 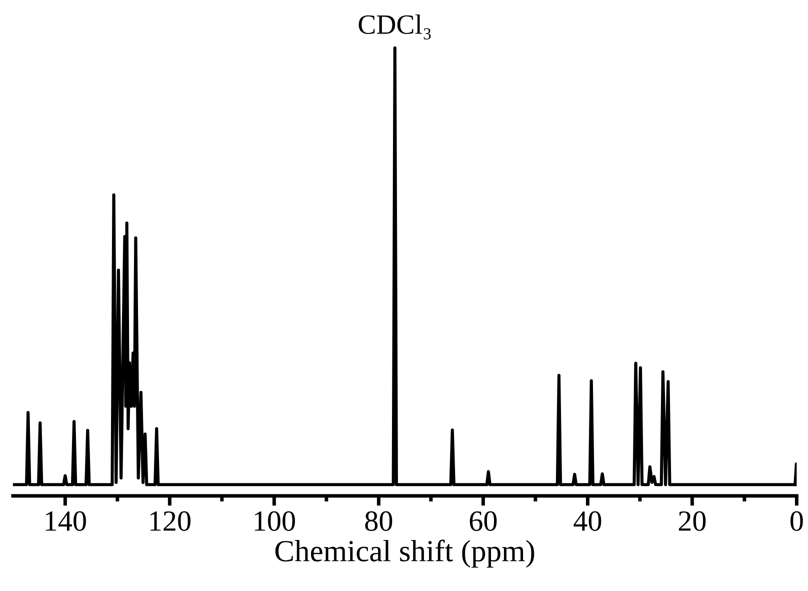 What do you see at coordinates (796, 521) in the screenshot?
I see `x-tick-label: 0` at bounding box center [796, 521].